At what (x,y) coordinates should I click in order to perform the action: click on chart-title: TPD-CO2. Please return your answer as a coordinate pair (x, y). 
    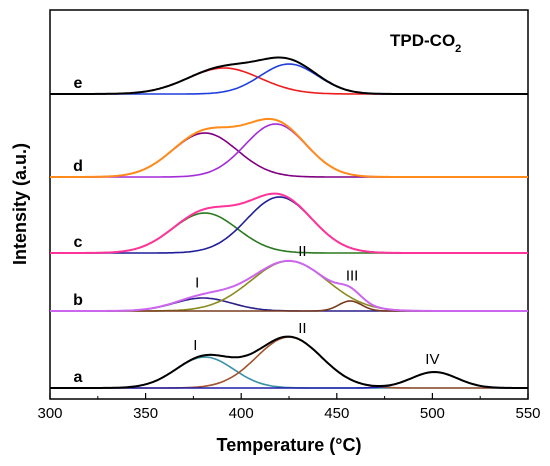
    Looking at the image, I should click on (425, 43).